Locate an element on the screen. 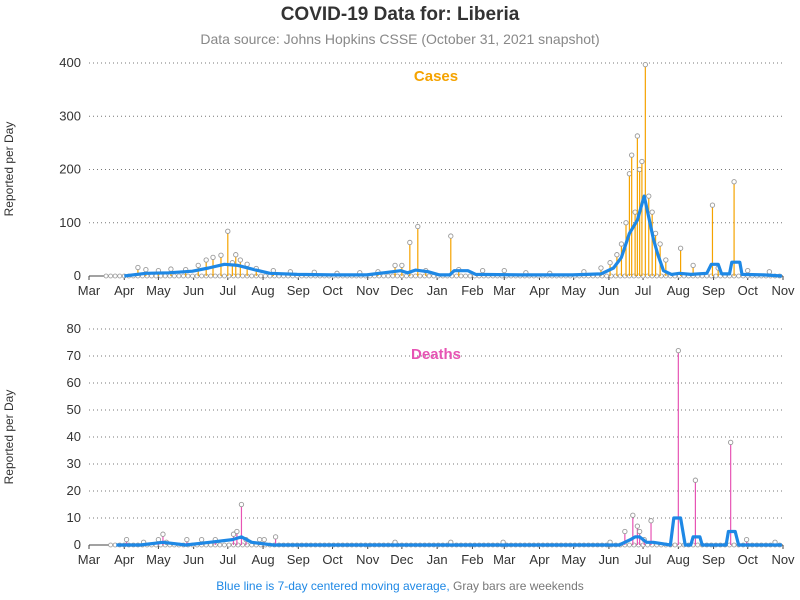 The image size is (800, 600). deaths-moving-average-line is located at coordinates (449, 531).